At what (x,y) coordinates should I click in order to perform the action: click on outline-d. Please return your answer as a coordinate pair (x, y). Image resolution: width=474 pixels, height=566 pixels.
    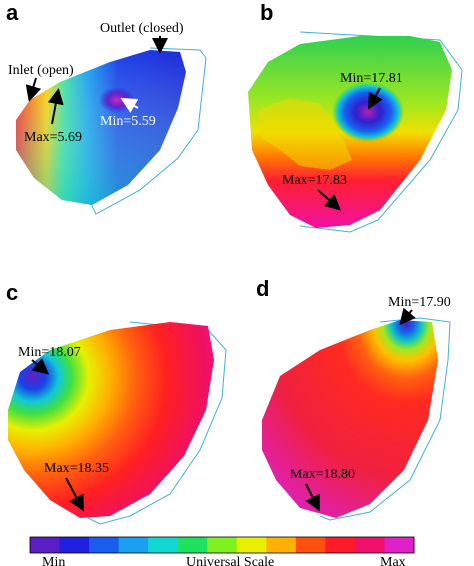
    Looking at the image, I should click on (385, 419).